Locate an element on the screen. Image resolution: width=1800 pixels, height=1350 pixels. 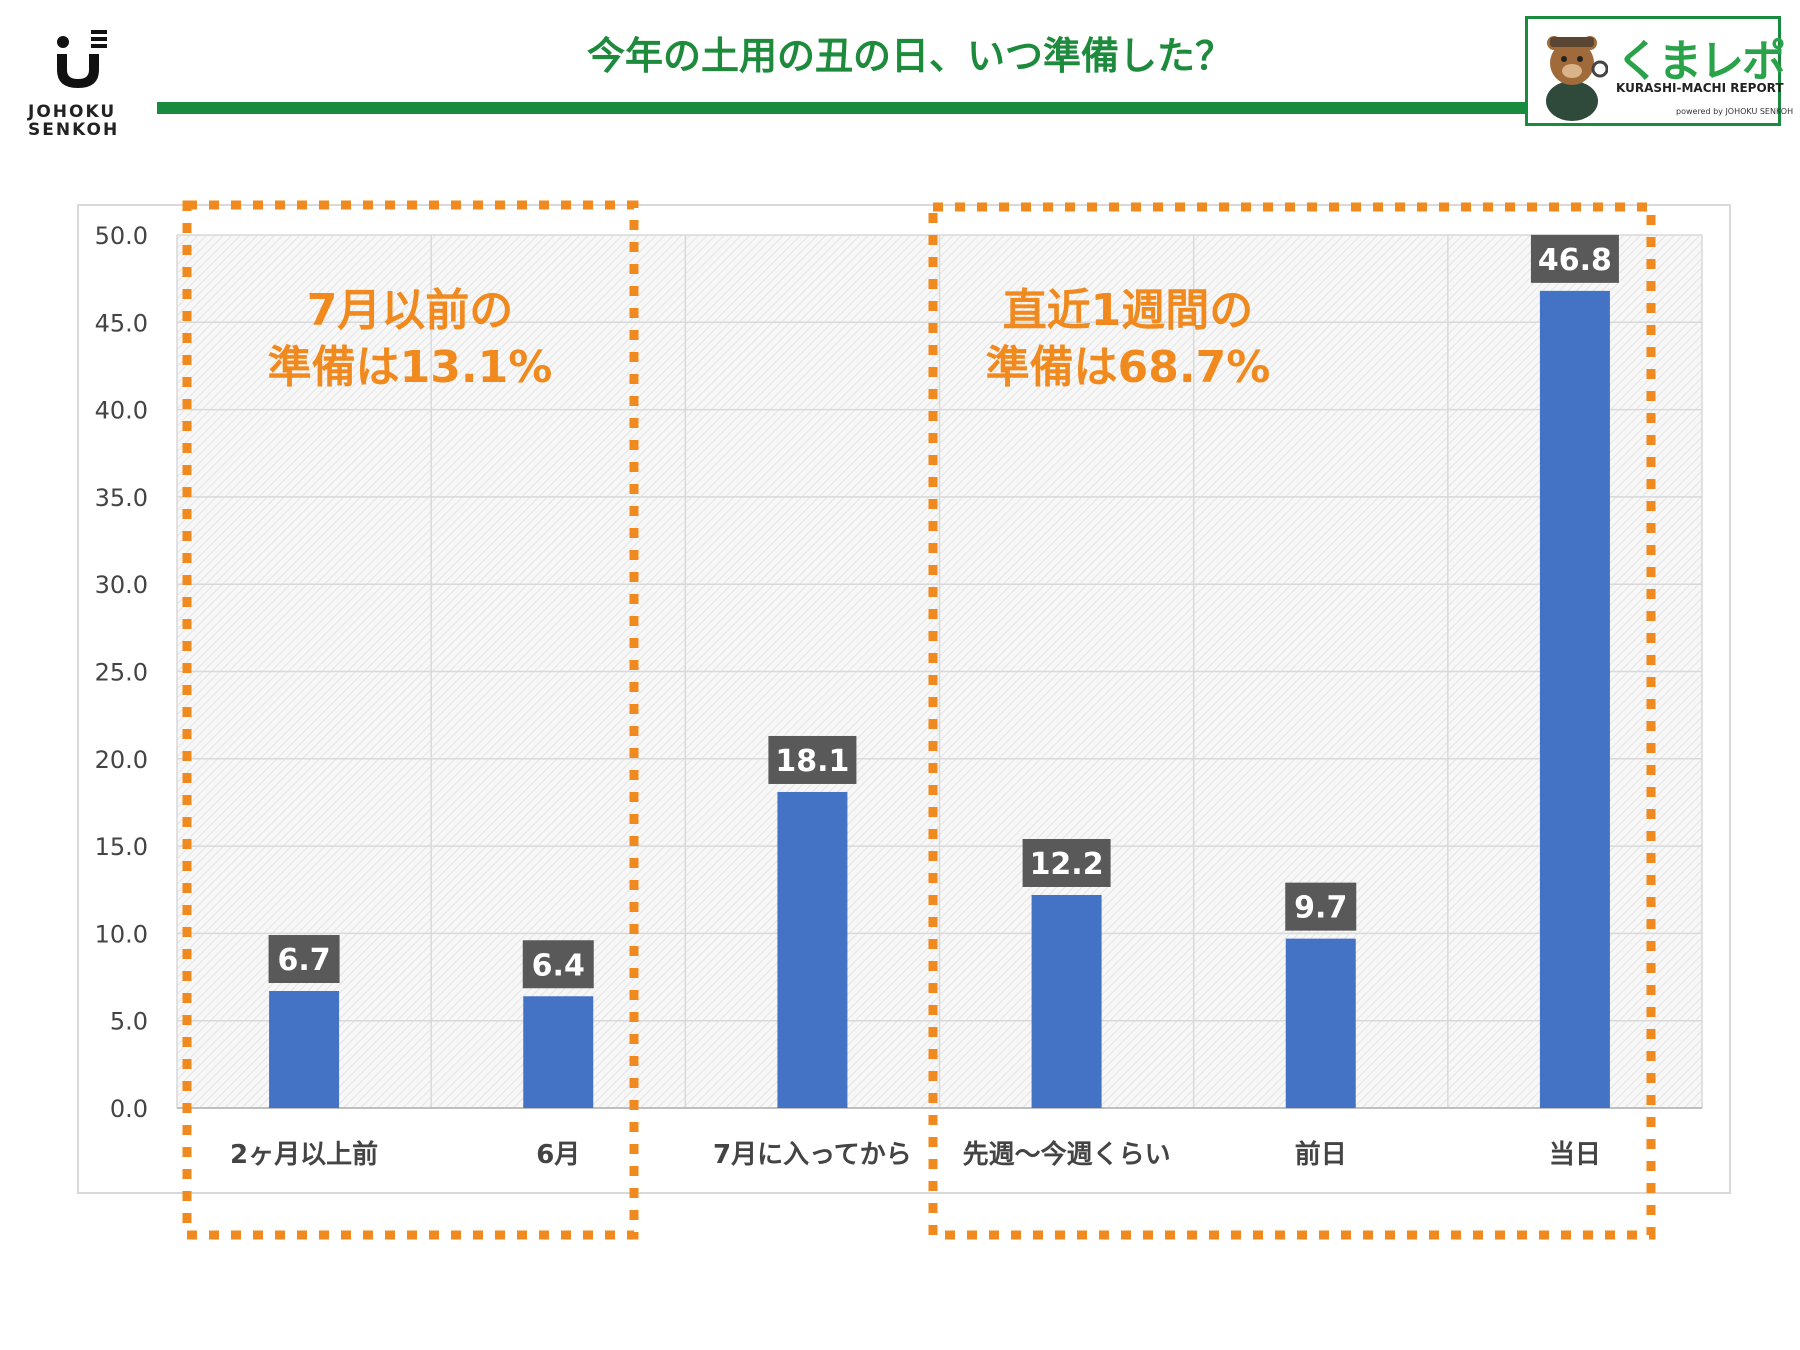
y-tick-label: 30.0 is located at coordinates (121, 585).